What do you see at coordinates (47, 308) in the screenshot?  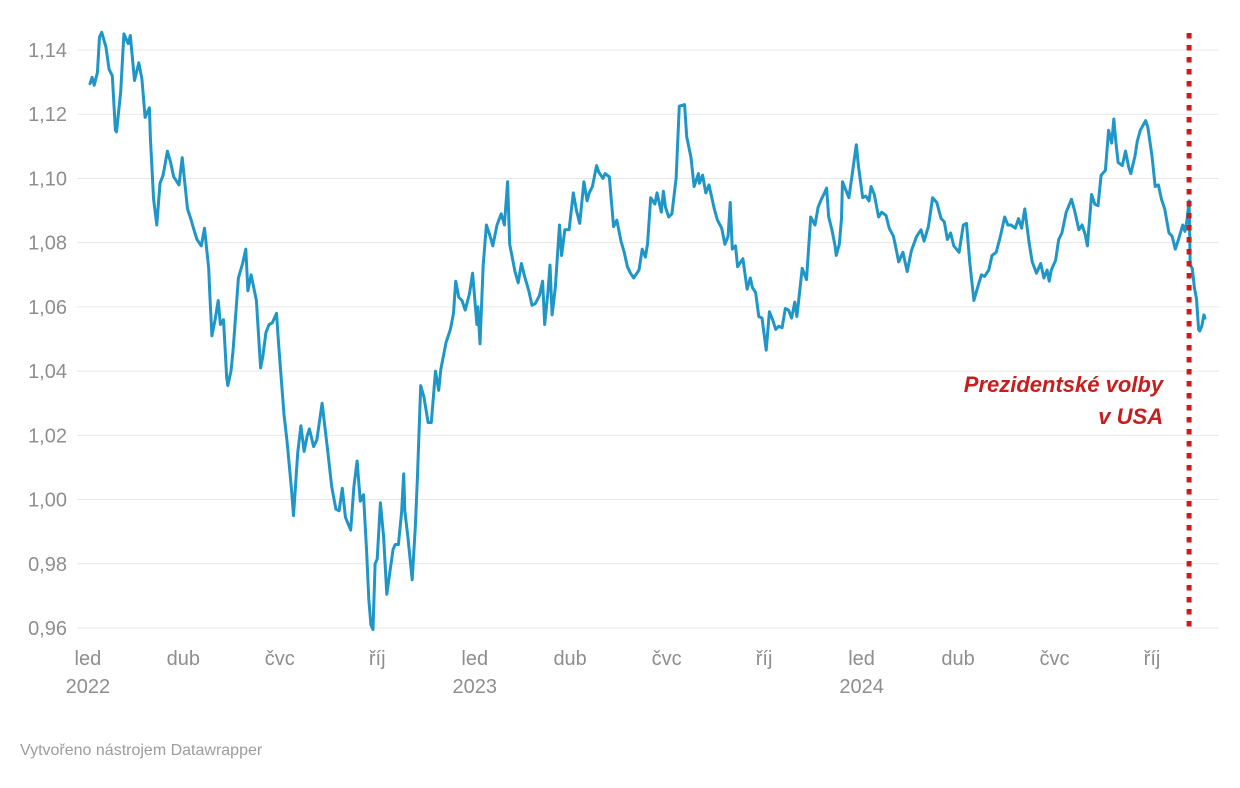 I see `y-axis-tick-label: 1,06` at bounding box center [47, 308].